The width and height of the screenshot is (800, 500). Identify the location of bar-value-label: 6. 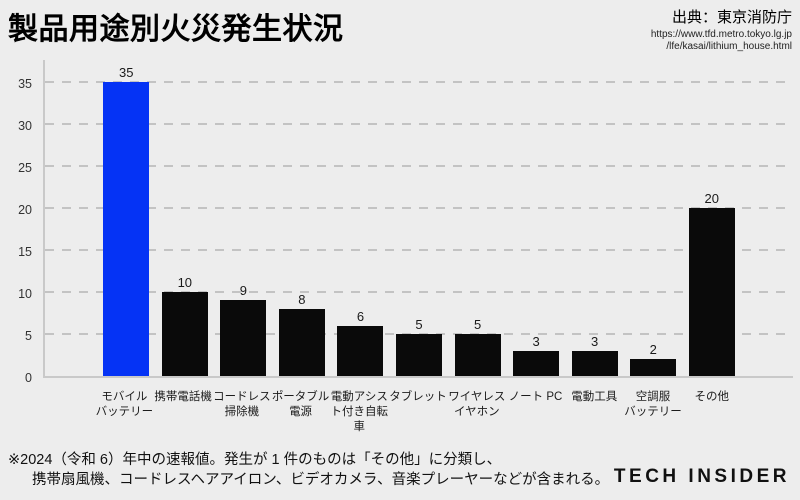
(360, 316).